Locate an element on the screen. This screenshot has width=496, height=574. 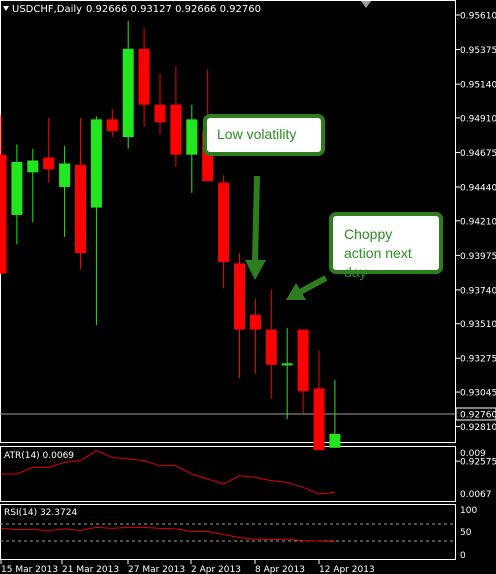
atr-tick-high: 0.009 is located at coordinates (473, 454).